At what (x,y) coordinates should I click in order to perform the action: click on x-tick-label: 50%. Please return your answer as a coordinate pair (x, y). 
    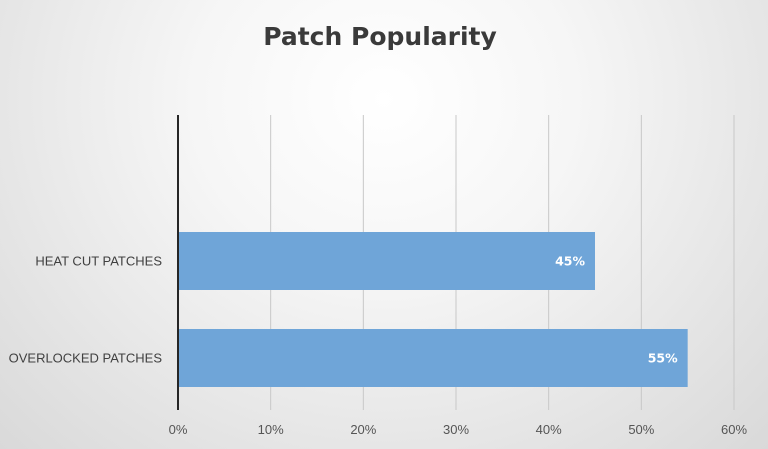
    Looking at the image, I should click on (641, 429).